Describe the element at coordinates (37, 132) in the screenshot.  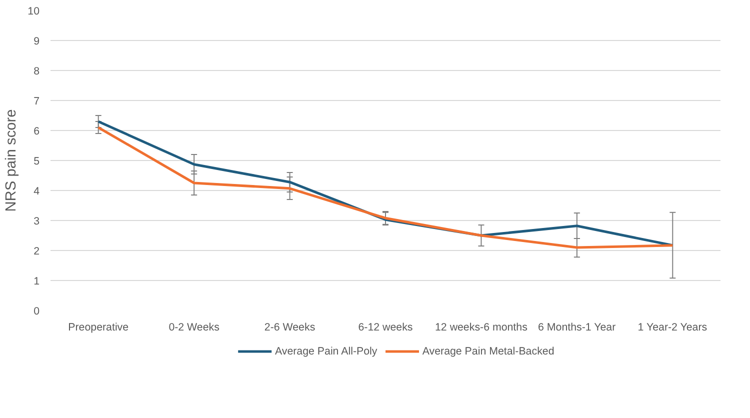
I see `y-tick-label: 6` at that location.